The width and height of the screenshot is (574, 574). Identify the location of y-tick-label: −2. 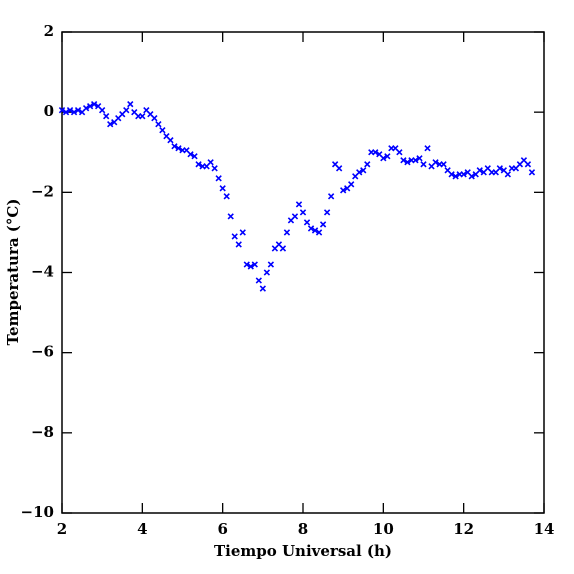
(42, 191).